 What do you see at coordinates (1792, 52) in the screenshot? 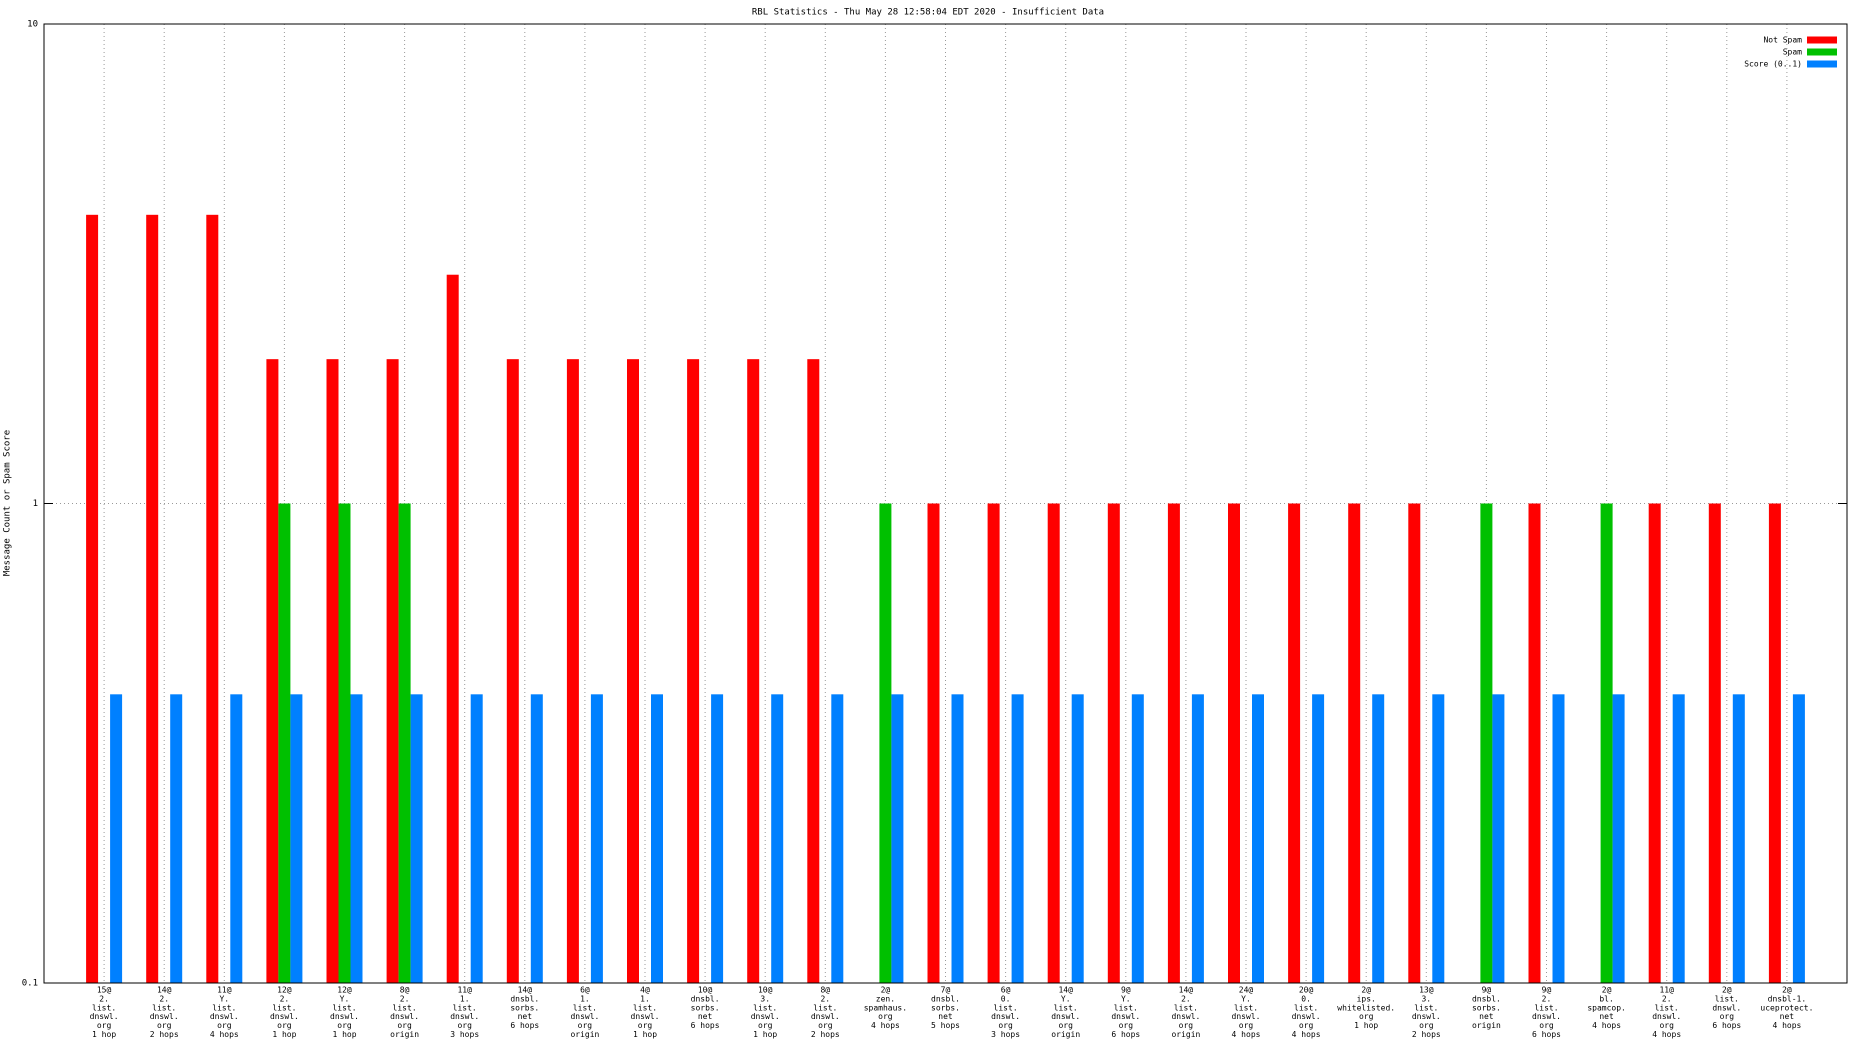
I see `legend-label: Spam` at bounding box center [1792, 52].